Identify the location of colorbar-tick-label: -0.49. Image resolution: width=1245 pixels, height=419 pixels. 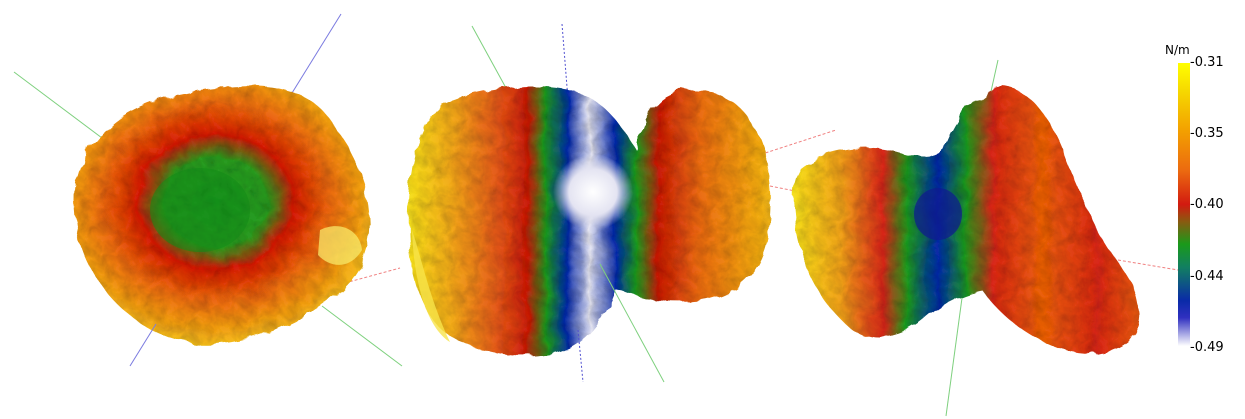
(1207, 347).